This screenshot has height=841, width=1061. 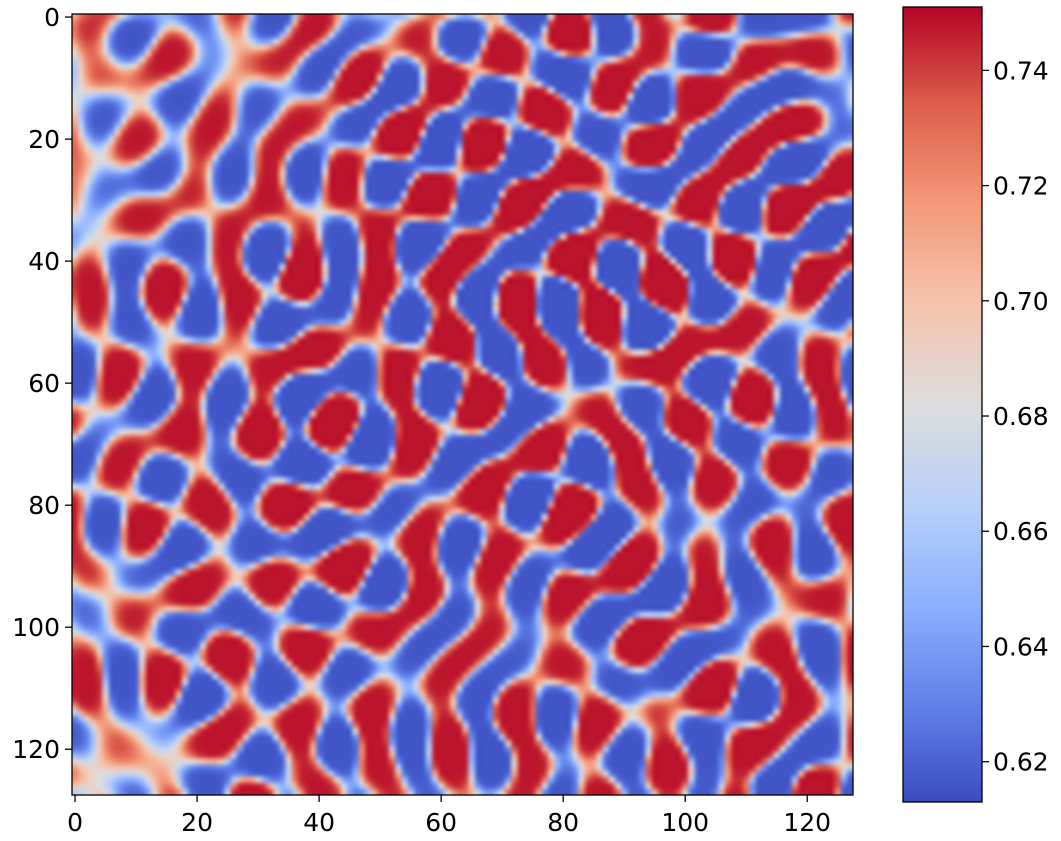 What do you see at coordinates (36, 749) in the screenshot?
I see `y-tick-label: 120` at bounding box center [36, 749].